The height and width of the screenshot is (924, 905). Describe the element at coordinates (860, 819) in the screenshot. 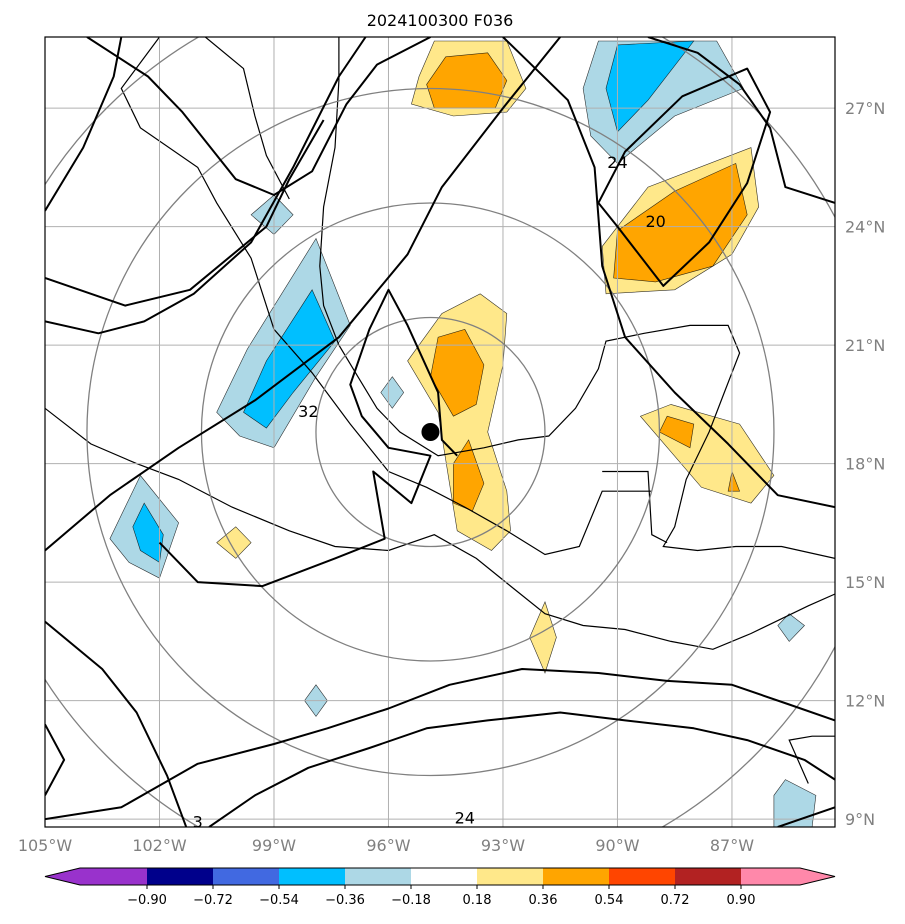

I see `lat-tick-label-0: 9°N` at that location.